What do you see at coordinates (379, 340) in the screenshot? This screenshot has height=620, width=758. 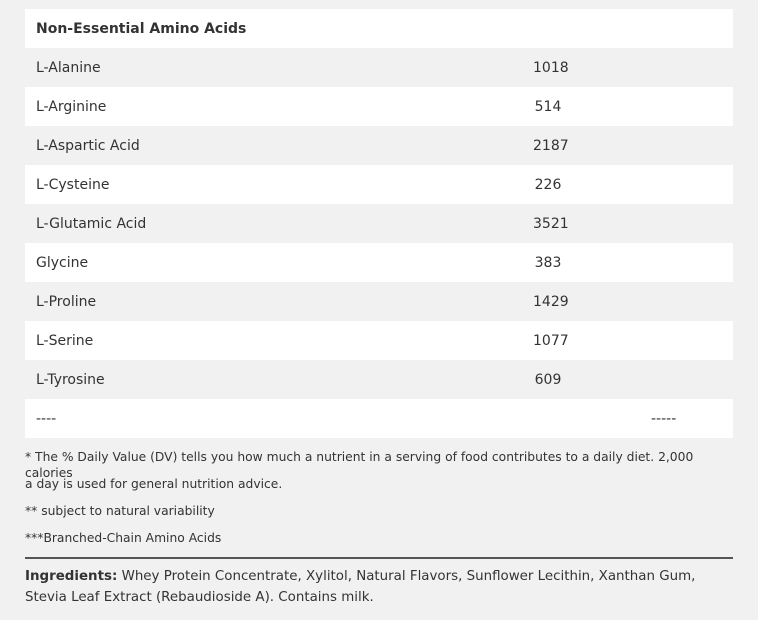 I see `table-row: L-Serine 1077` at bounding box center [379, 340].